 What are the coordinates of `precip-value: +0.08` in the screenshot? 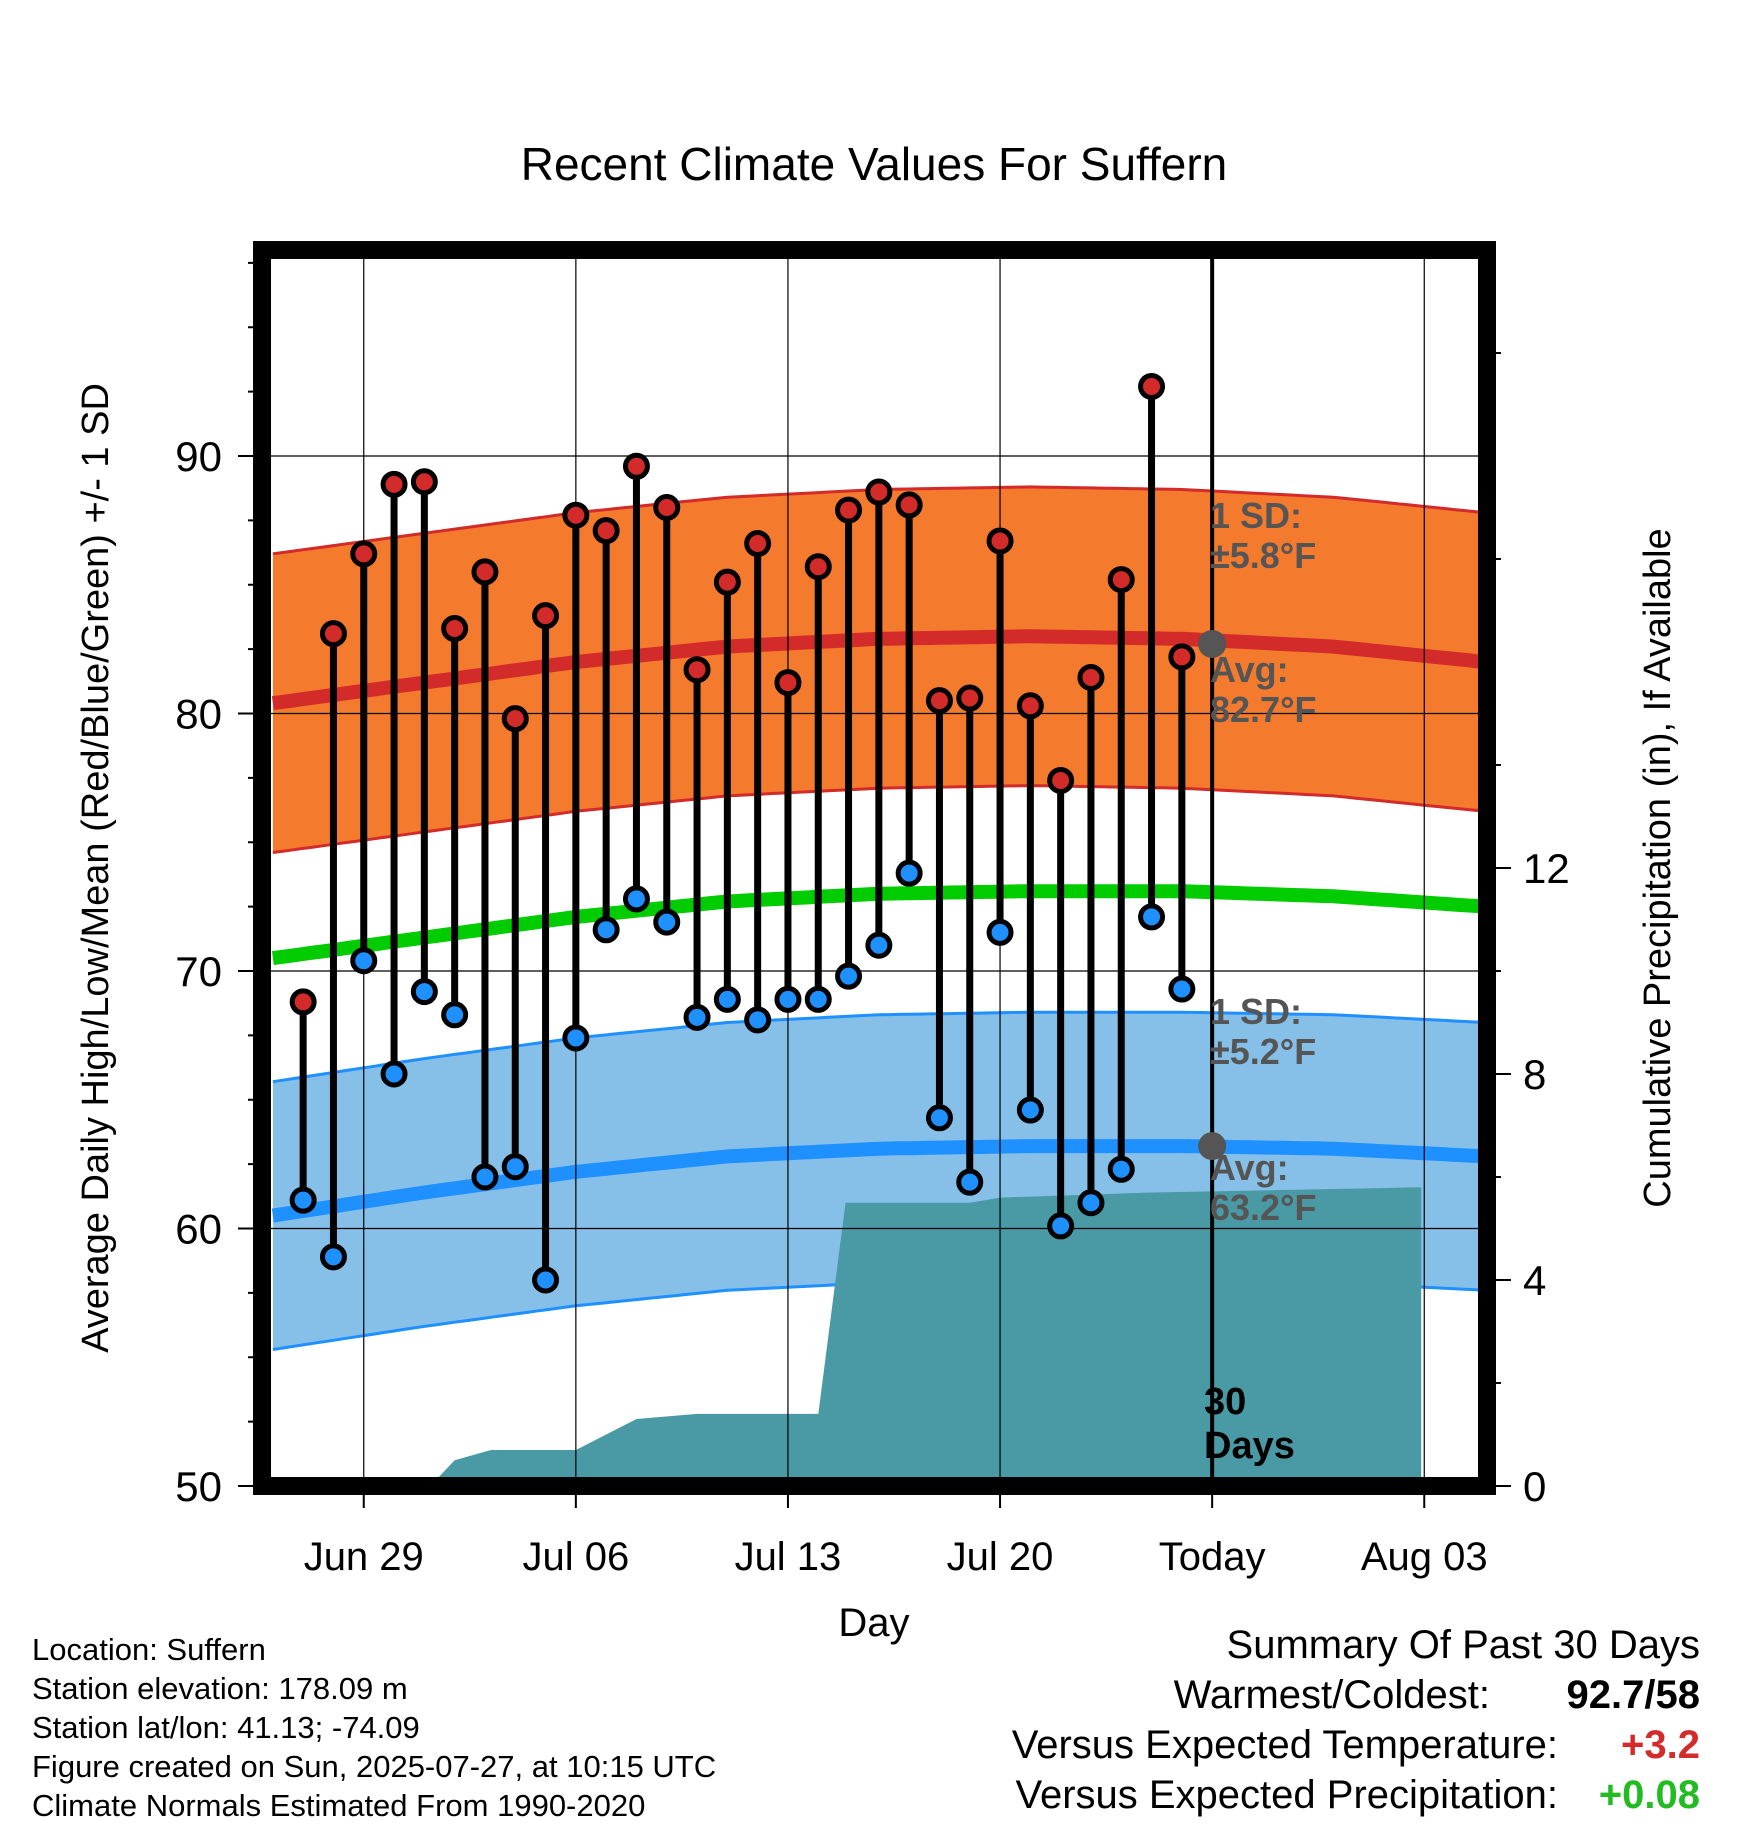 It's located at (1649, 1795).